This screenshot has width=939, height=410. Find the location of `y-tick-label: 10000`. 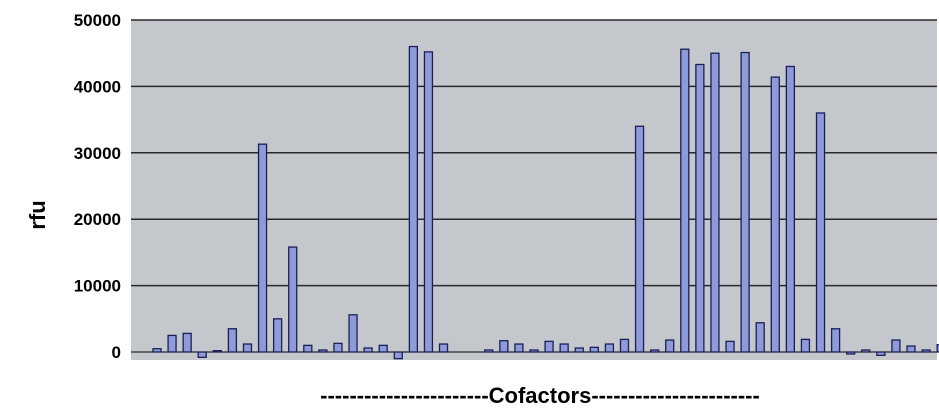

y-tick-label: 10000 is located at coordinates (97, 286).